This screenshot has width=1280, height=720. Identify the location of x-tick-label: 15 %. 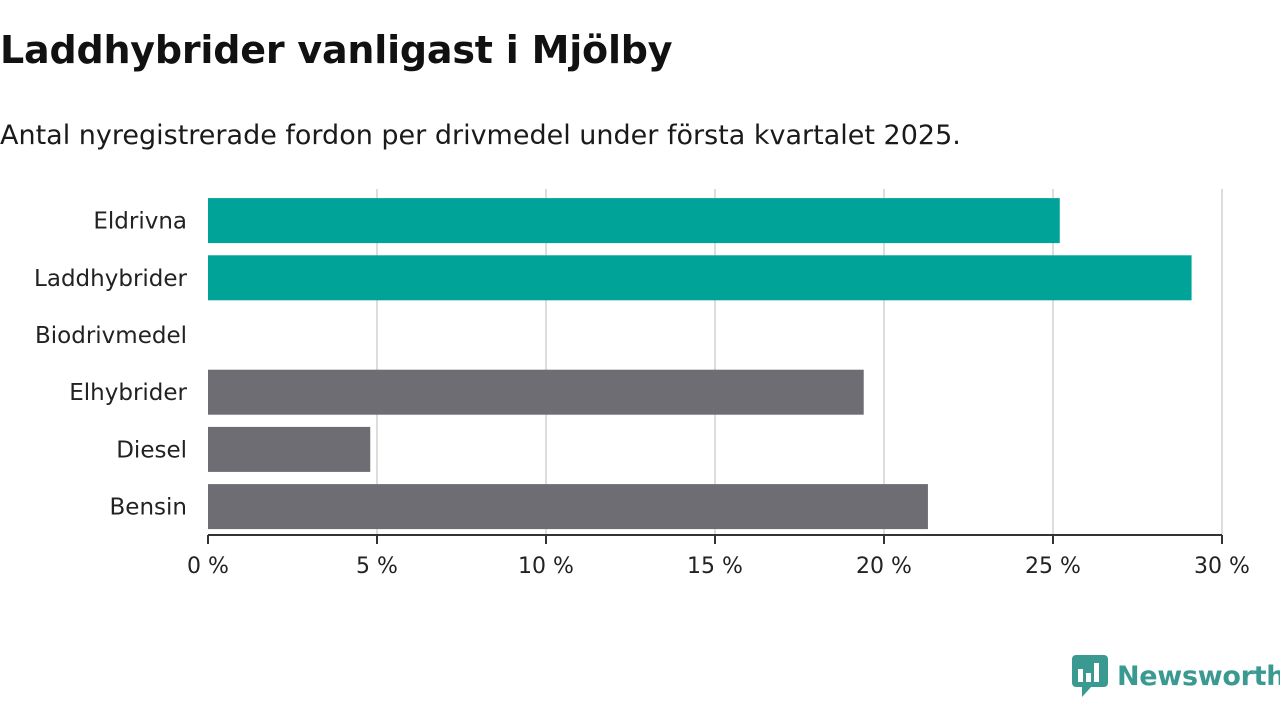
(715, 566).